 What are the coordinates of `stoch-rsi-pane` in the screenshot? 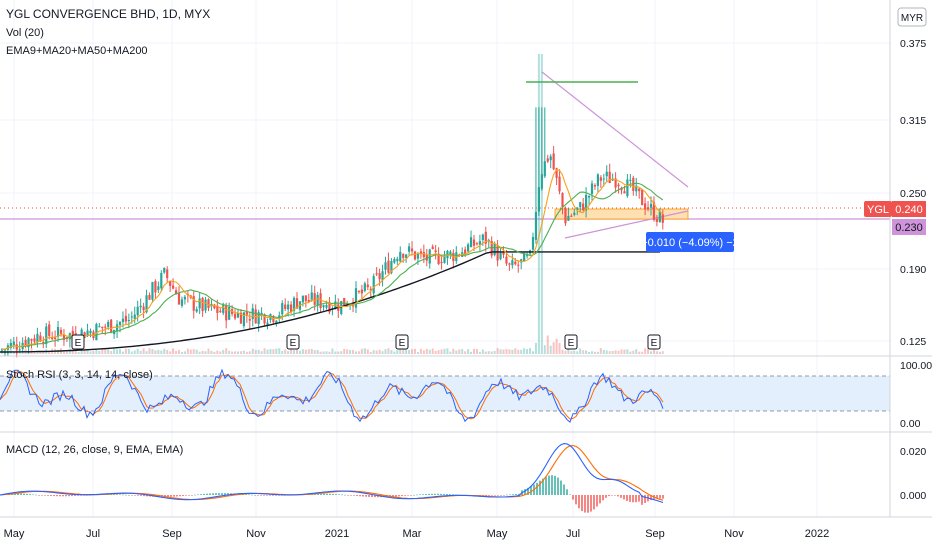 It's located at (445, 395).